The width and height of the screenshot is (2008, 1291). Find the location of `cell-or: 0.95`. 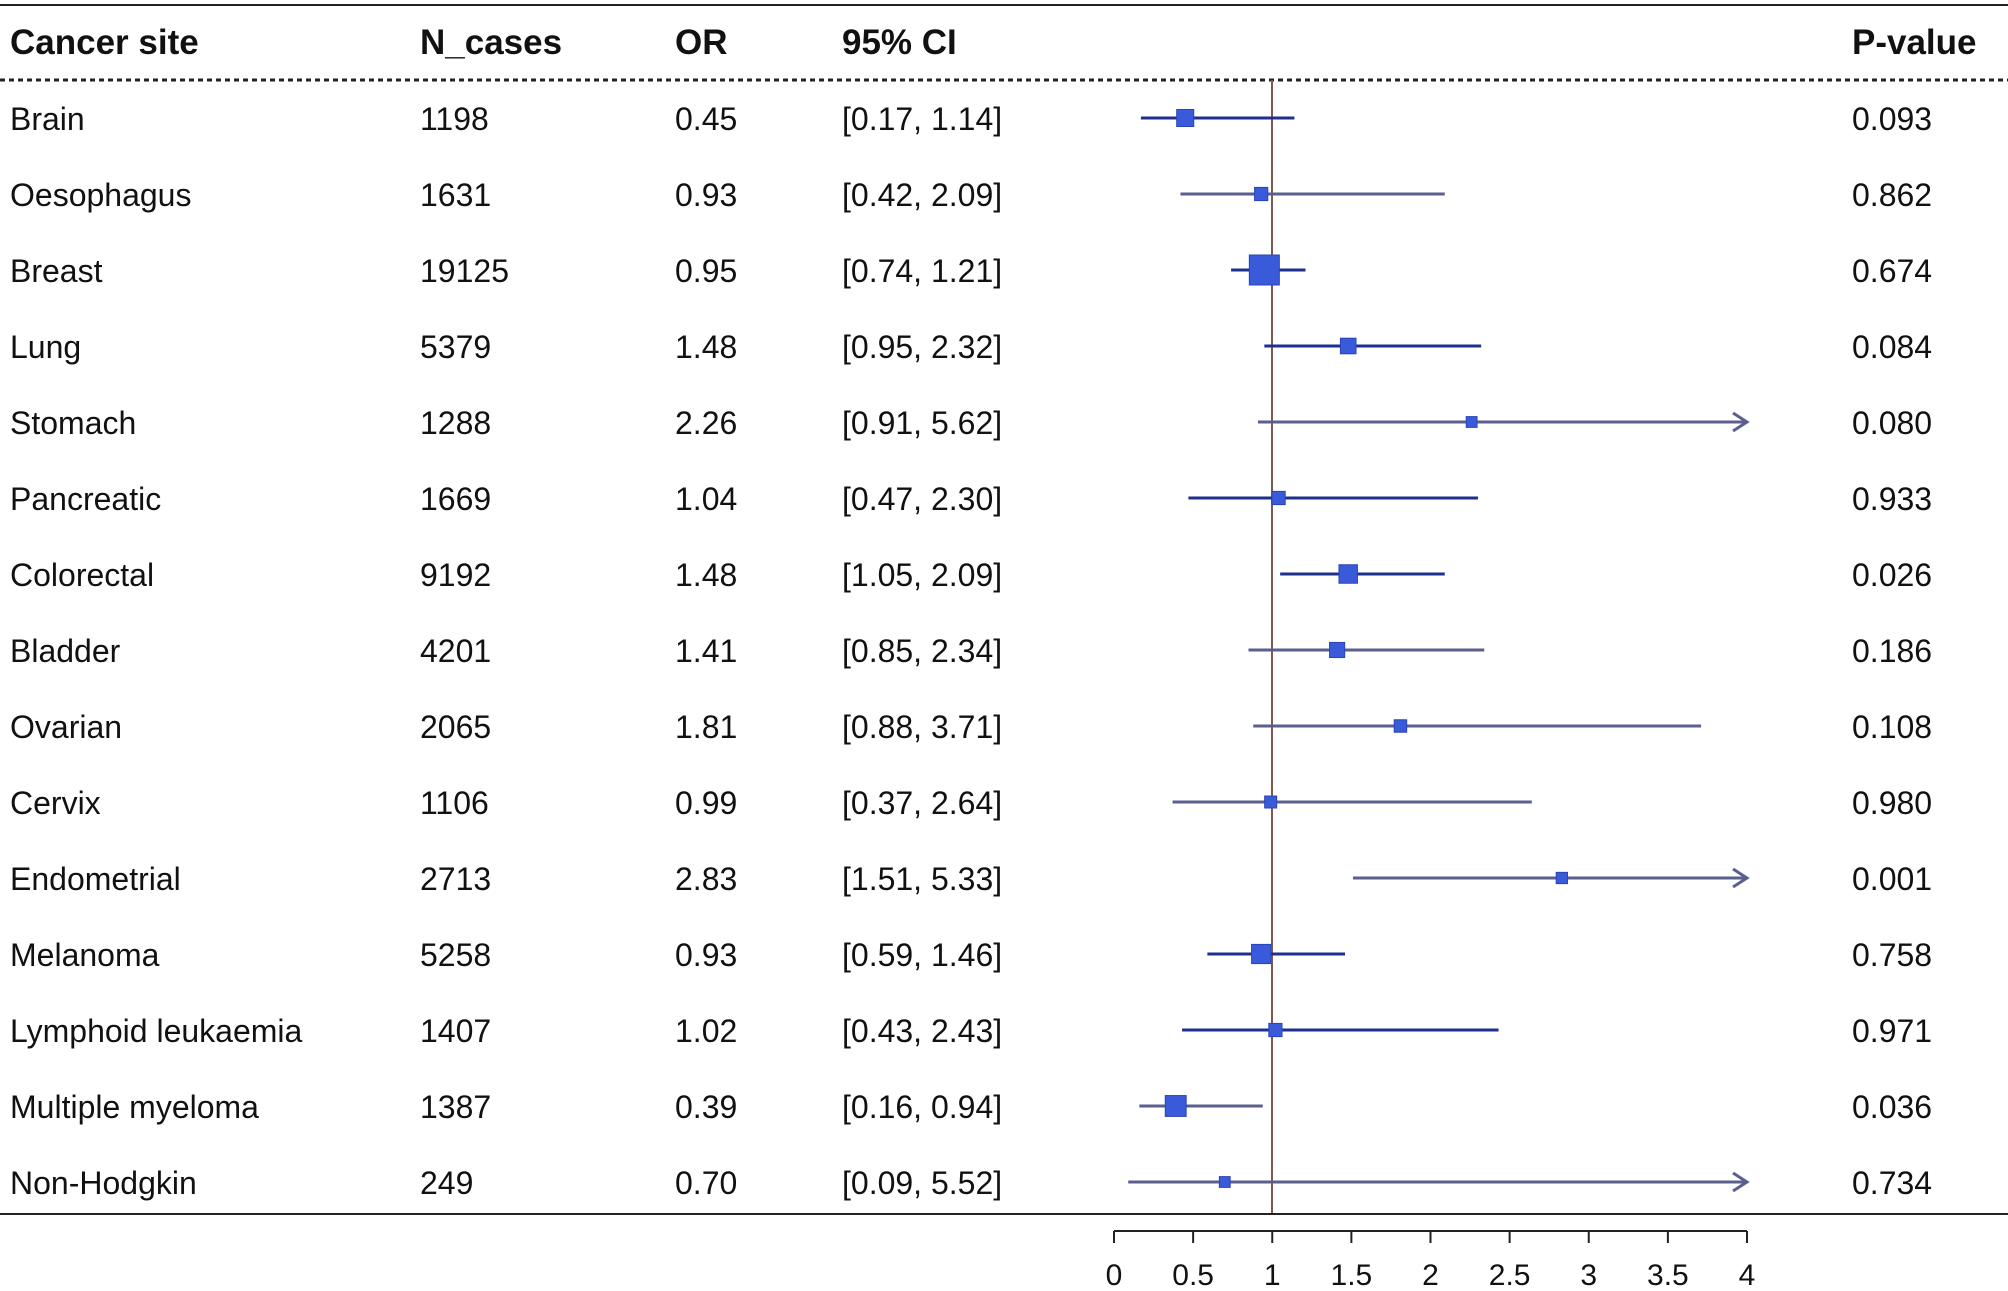

cell-or: 0.95 is located at coordinates (706, 271).